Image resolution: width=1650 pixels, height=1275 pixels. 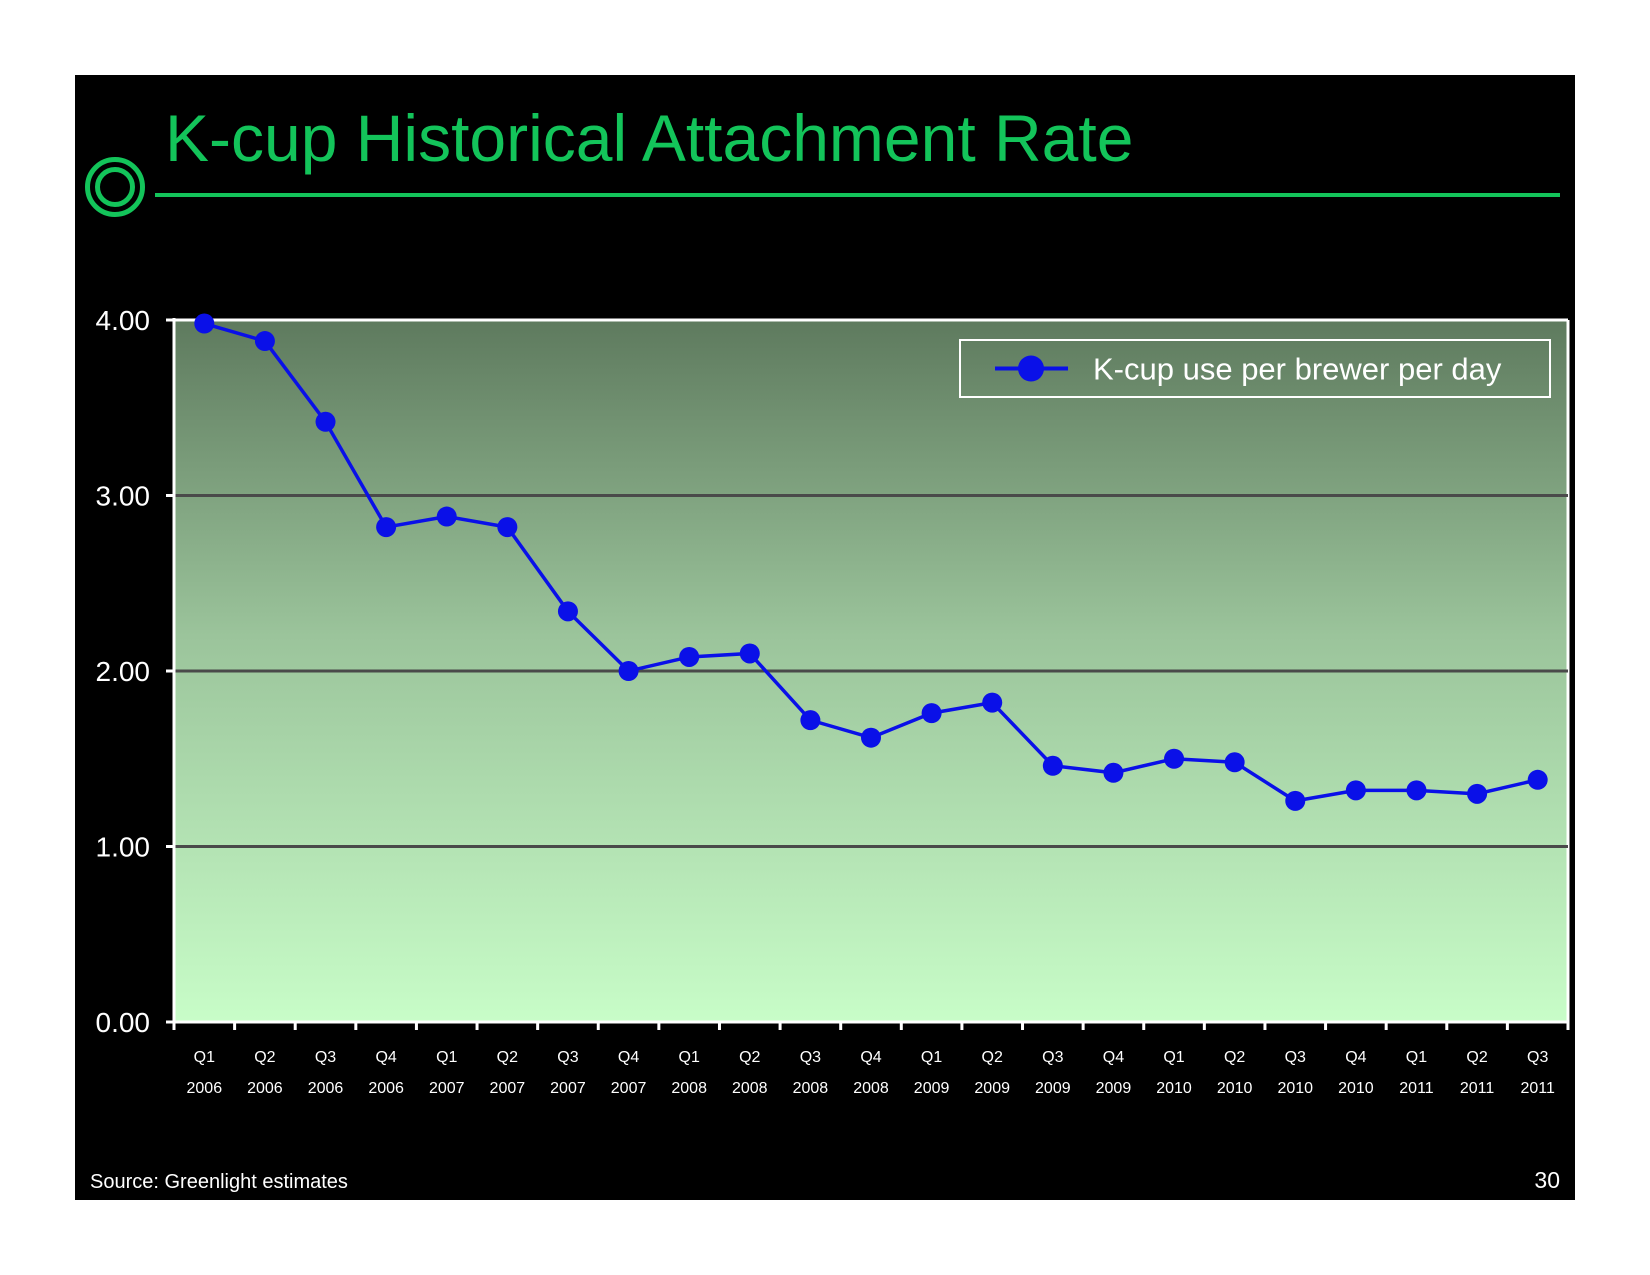 I want to click on slide-title: K-cup Historical Attachment Rate, so click(x=649, y=138).